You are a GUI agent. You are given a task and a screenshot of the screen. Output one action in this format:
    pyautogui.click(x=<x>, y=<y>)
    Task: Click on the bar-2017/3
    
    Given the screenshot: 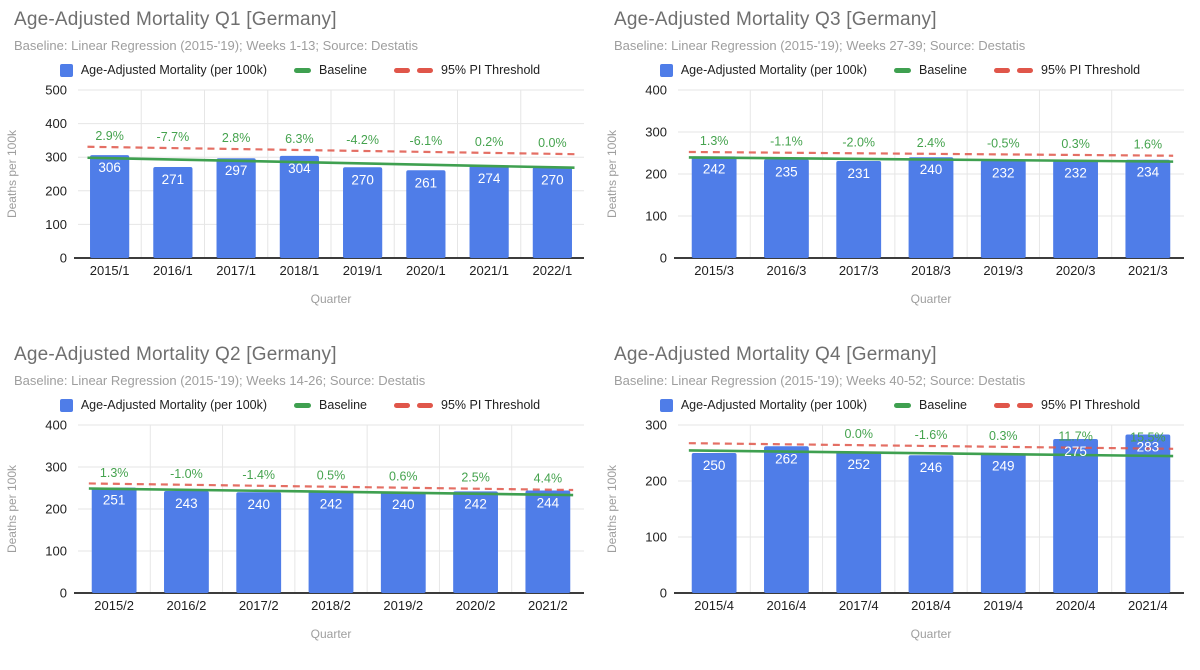 What is the action you would take?
    pyautogui.click(x=859, y=209)
    